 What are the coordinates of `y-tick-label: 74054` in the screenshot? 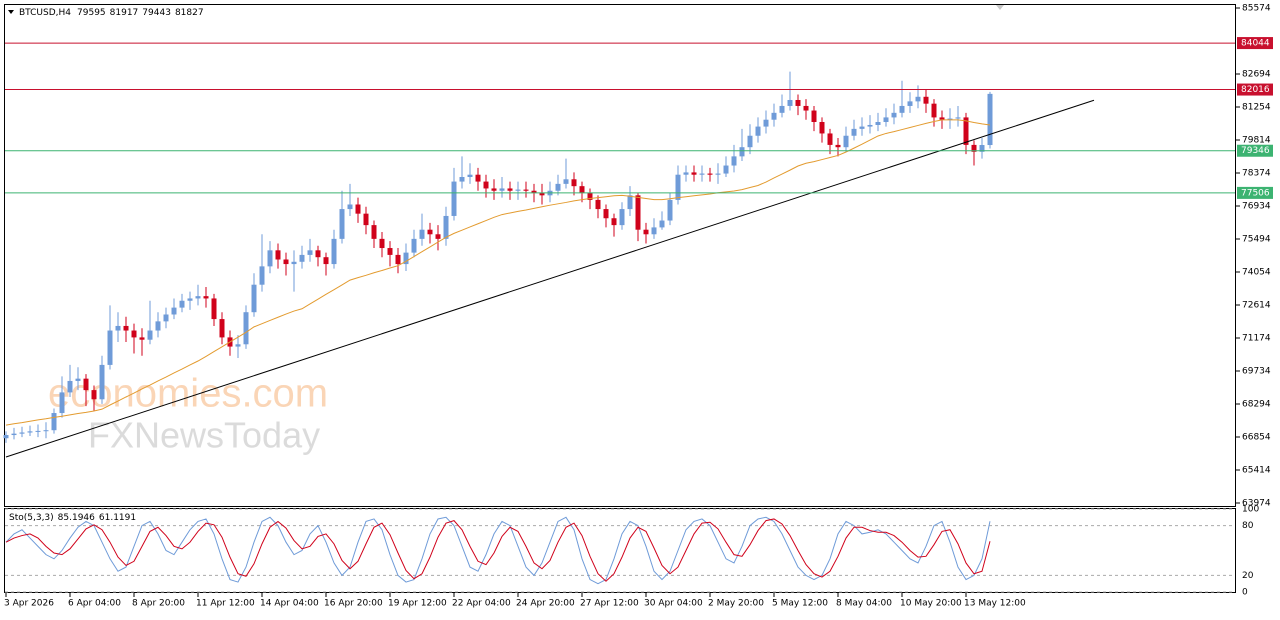 It's located at (1256, 273).